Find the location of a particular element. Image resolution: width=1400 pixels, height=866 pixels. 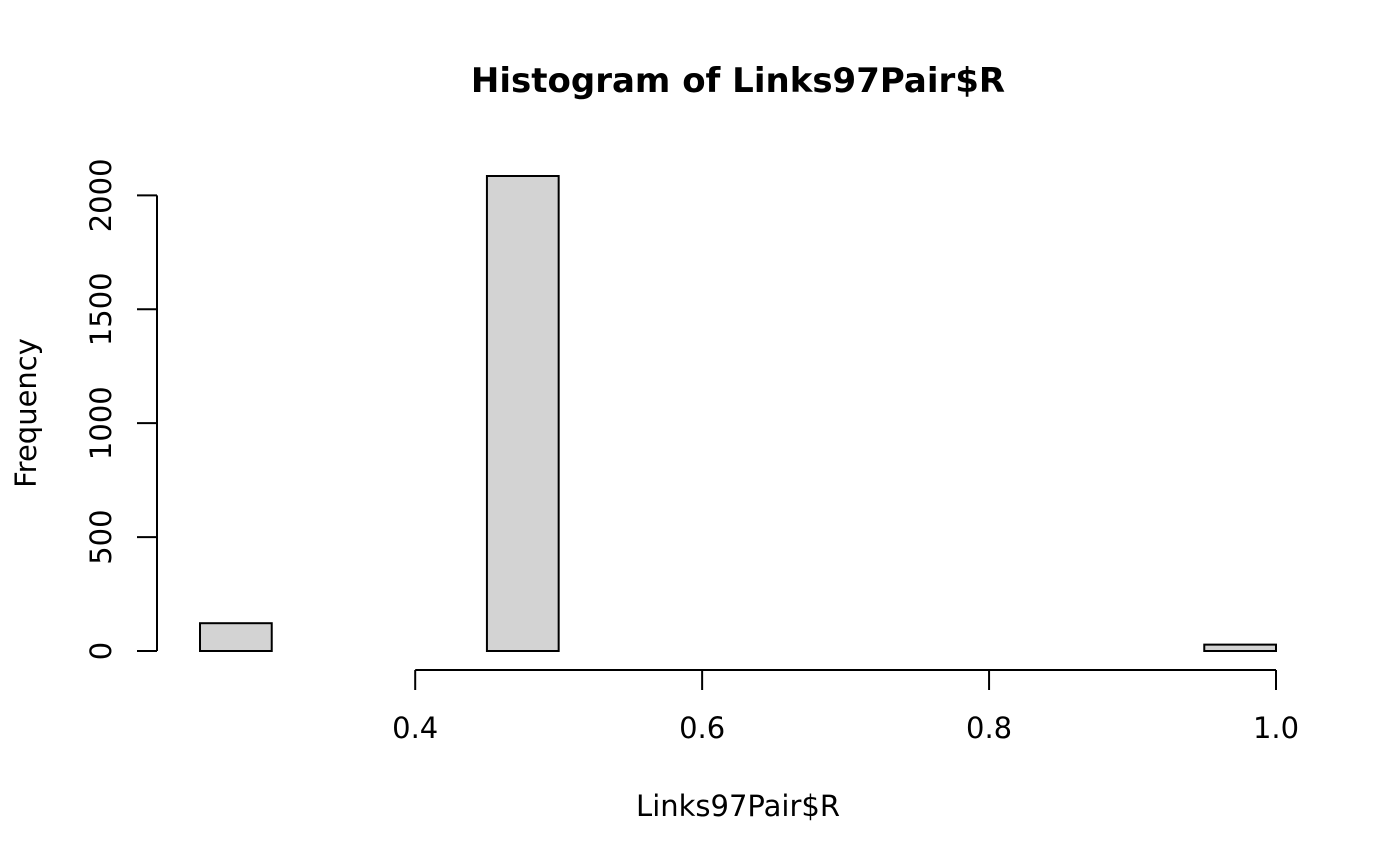

y-tick-label: 1000 is located at coordinates (101, 423).